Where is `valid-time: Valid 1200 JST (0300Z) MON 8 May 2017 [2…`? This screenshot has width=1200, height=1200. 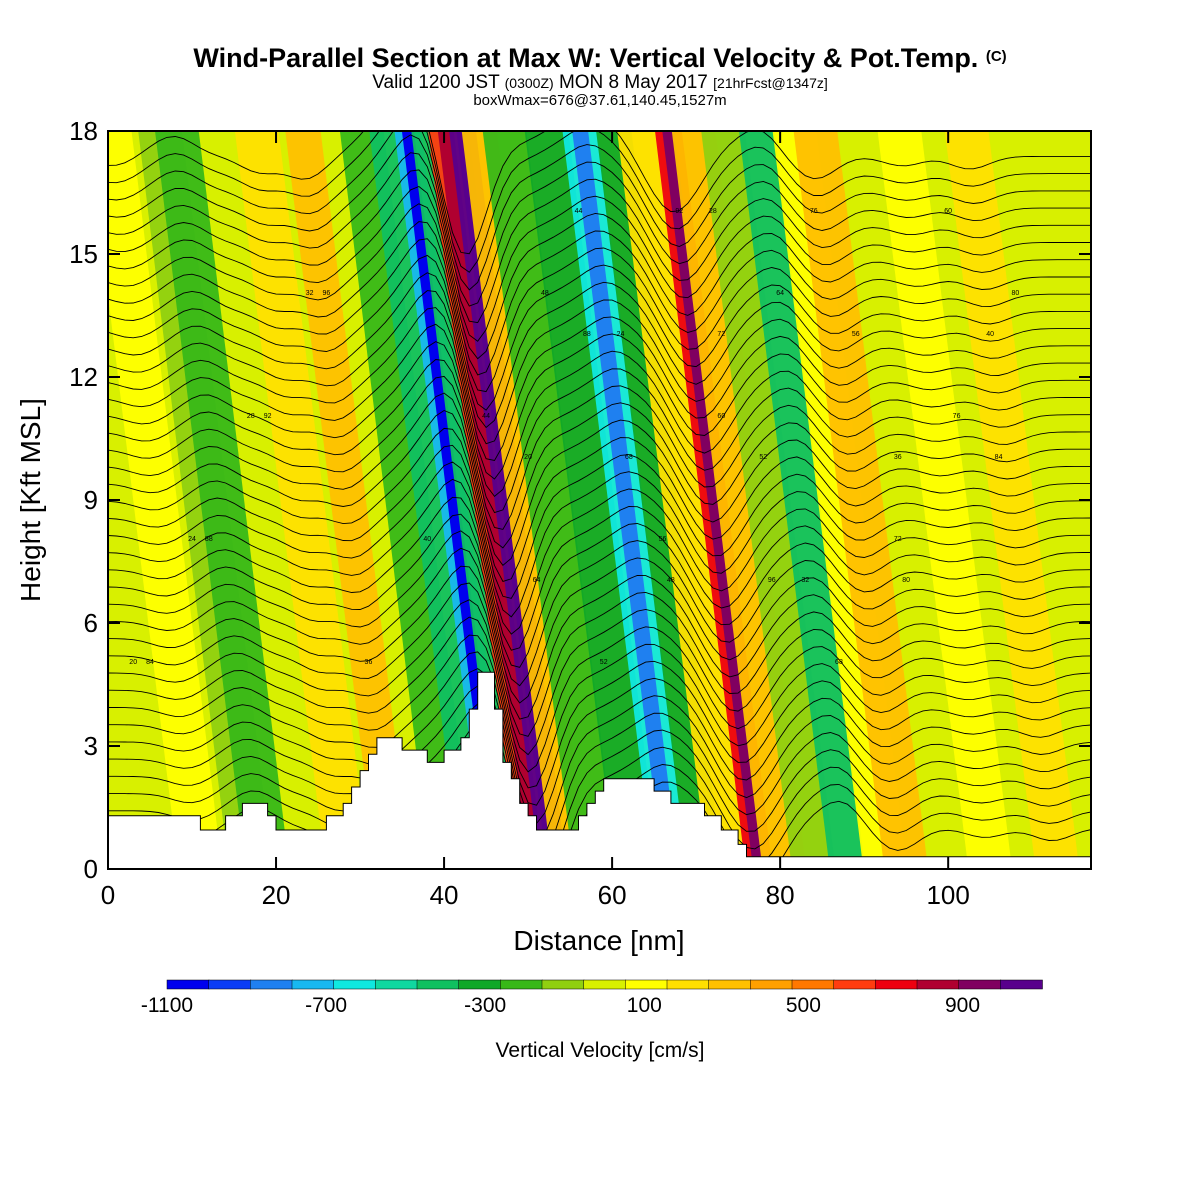 valid-time: Valid 1200 JST (0300Z) MON 8 May 2017 [2… is located at coordinates (600, 82).